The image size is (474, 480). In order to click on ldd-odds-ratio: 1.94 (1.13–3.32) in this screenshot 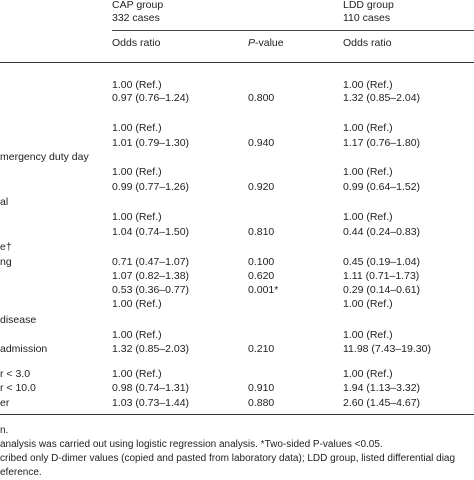, I will do `click(382, 388)`.